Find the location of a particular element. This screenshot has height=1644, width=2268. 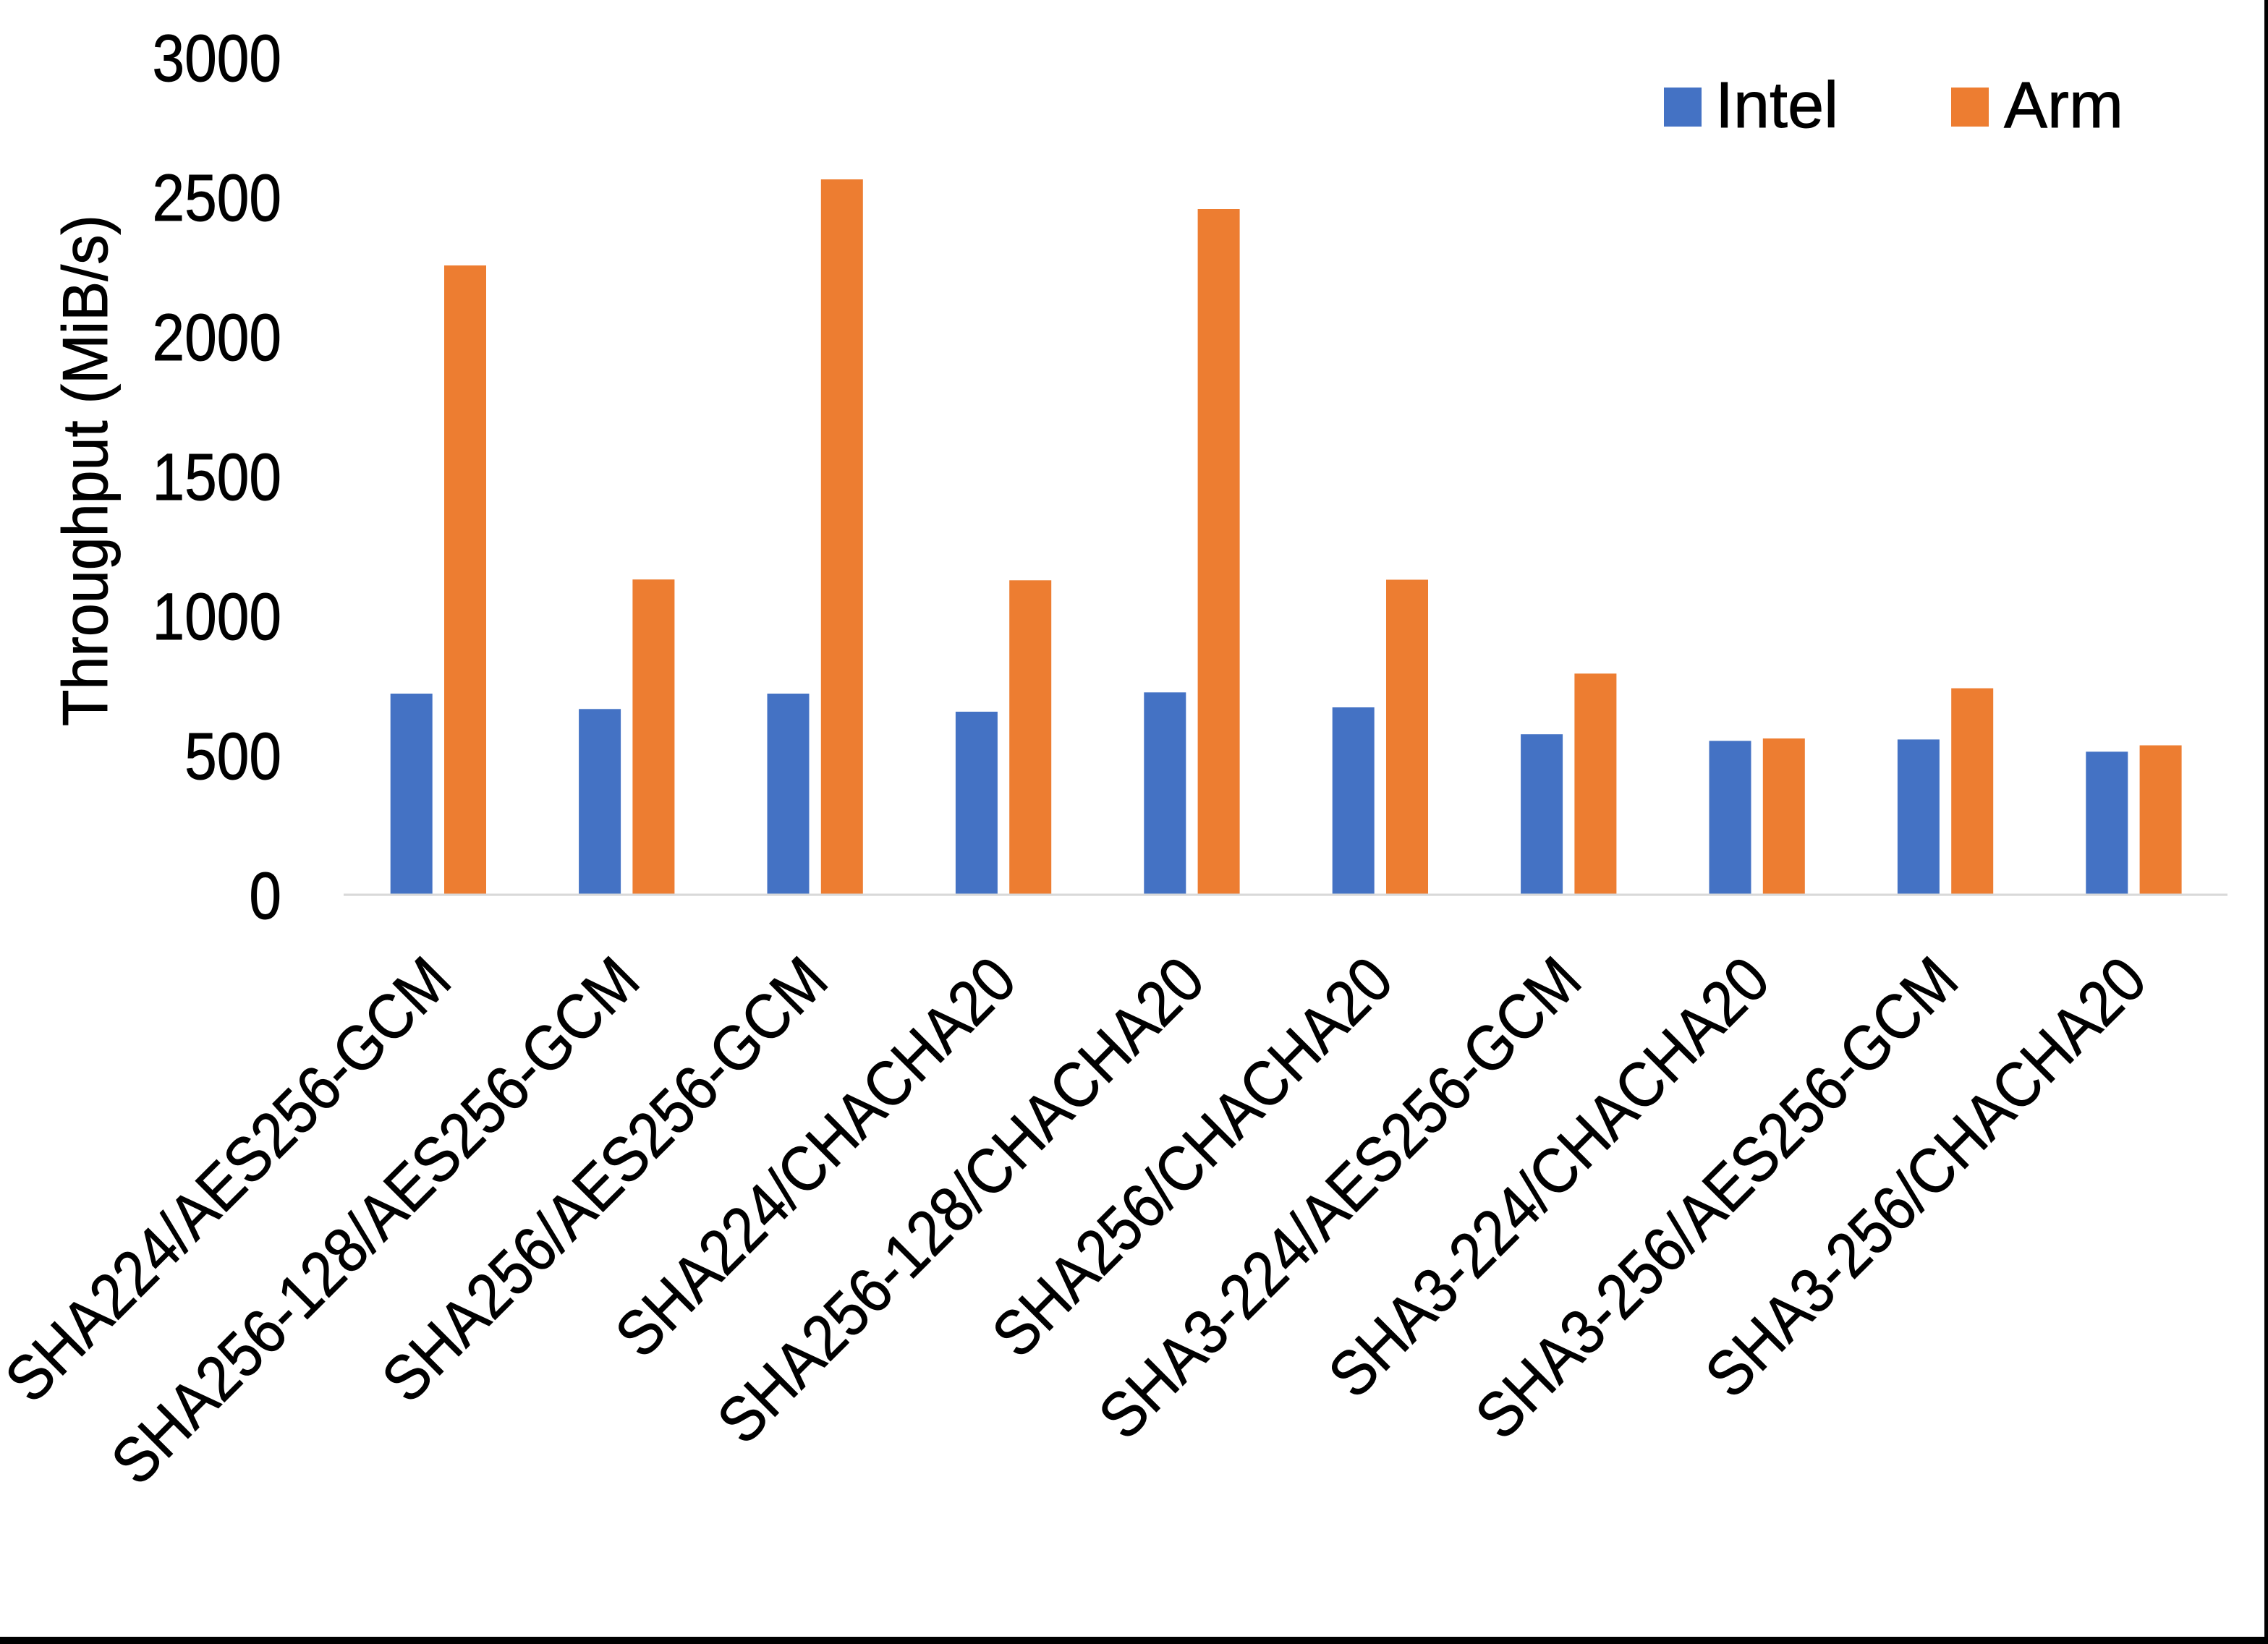

svg-text: 1500 is located at coordinates (217, 477).